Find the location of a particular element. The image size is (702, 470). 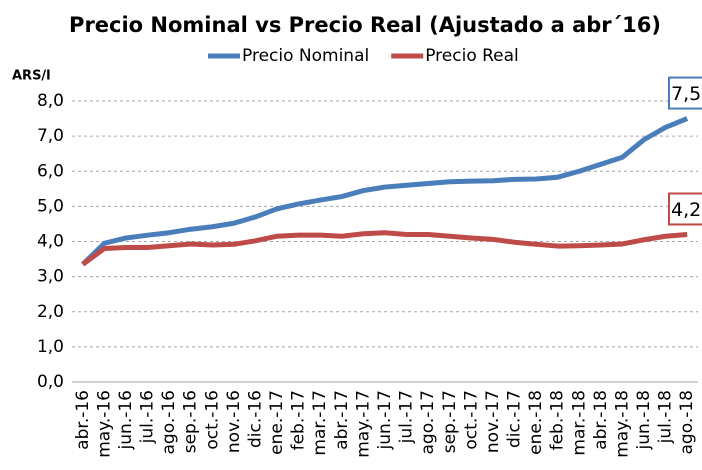

x-tick-label: abr.-18 is located at coordinates (601, 420).